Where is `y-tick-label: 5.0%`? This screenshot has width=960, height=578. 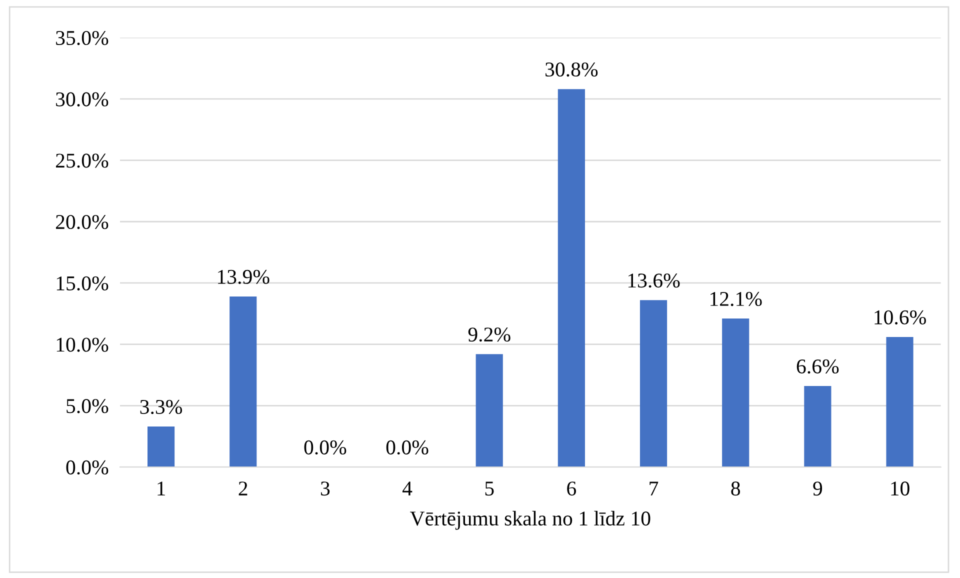 y-tick-label: 5.0% is located at coordinates (87, 406).